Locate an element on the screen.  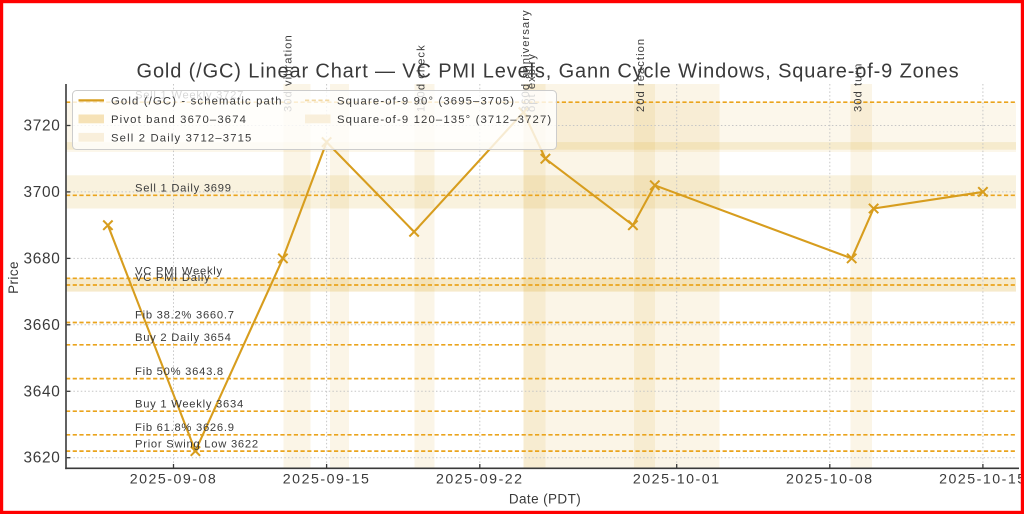
svg-text: VC PMI Weekly is located at coordinates (179, 272).